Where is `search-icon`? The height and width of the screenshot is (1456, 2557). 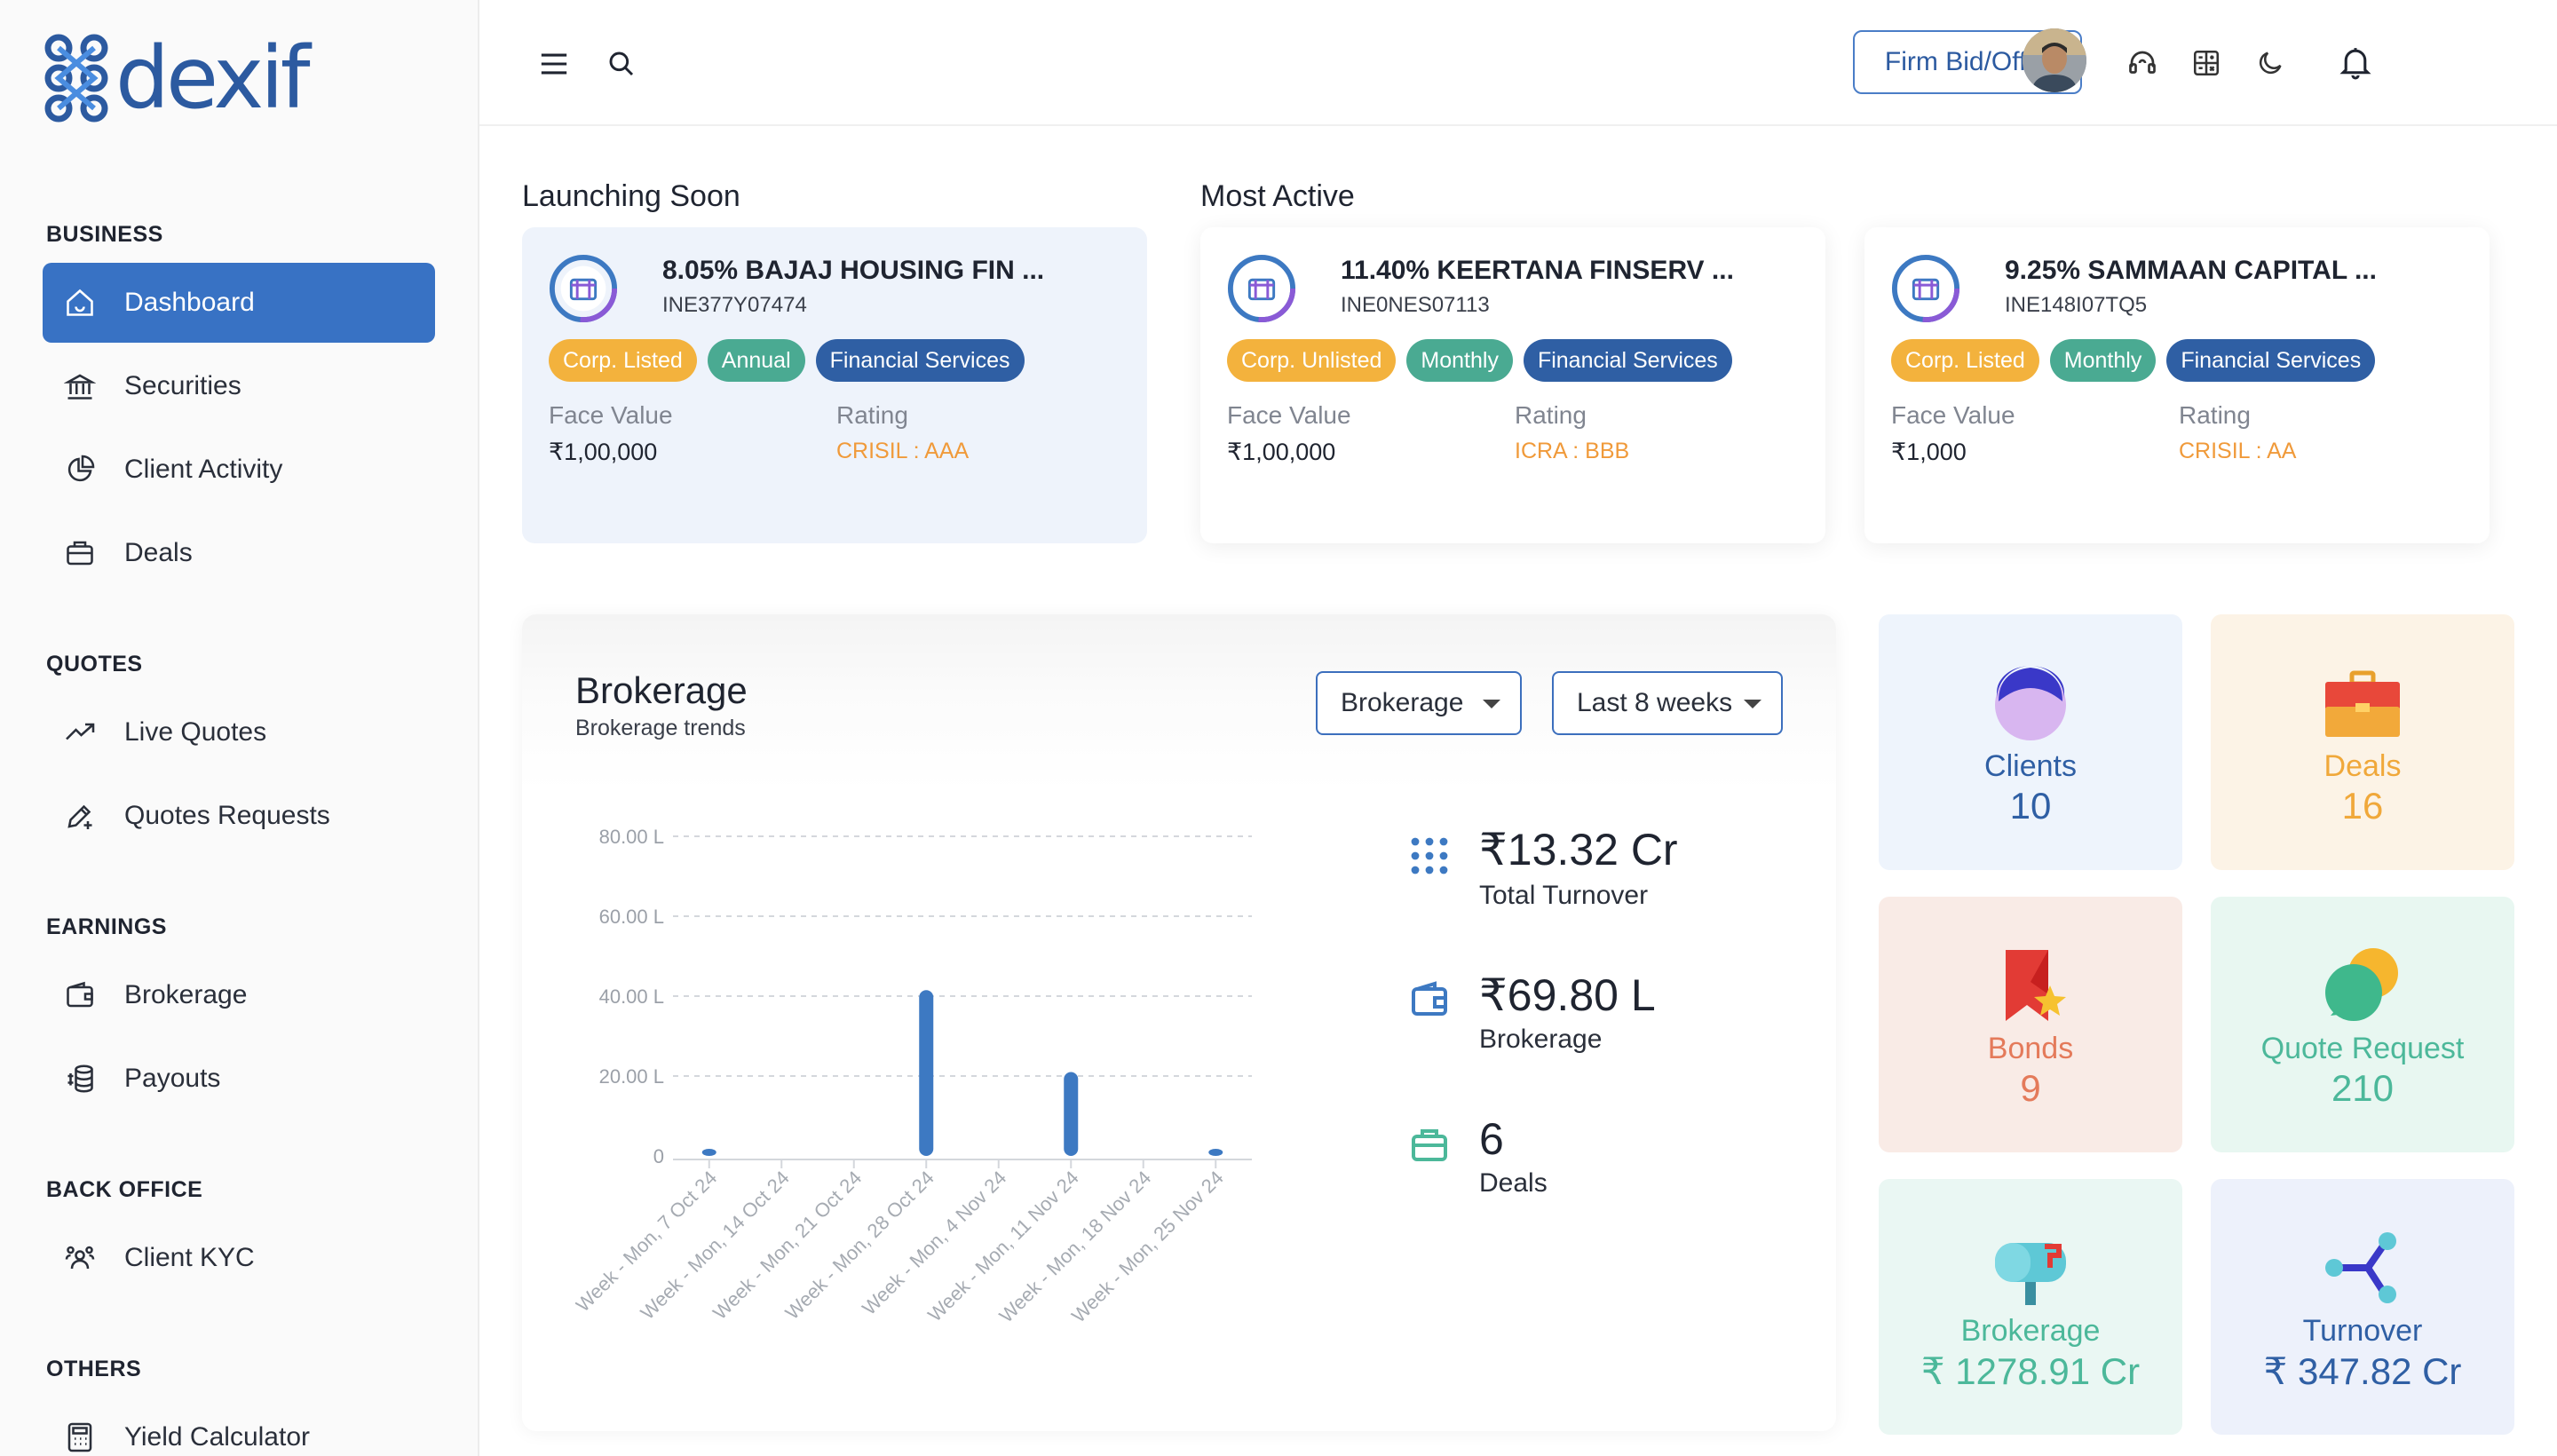
search-icon is located at coordinates (621, 63).